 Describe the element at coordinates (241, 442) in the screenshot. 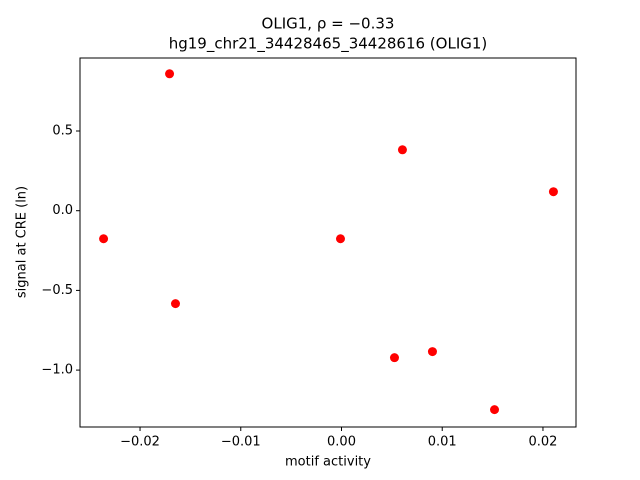

I see `x-tick-label: −0.01` at that location.